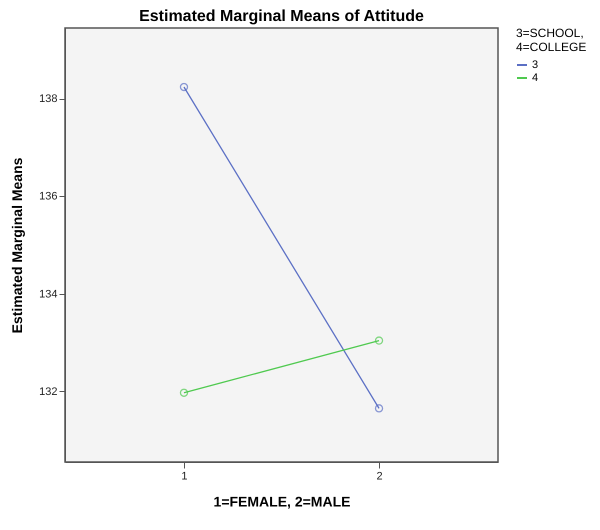 The image size is (600, 530). What do you see at coordinates (17, 245) in the screenshot?
I see `y-axis-title: Estimated Marginal Means` at bounding box center [17, 245].